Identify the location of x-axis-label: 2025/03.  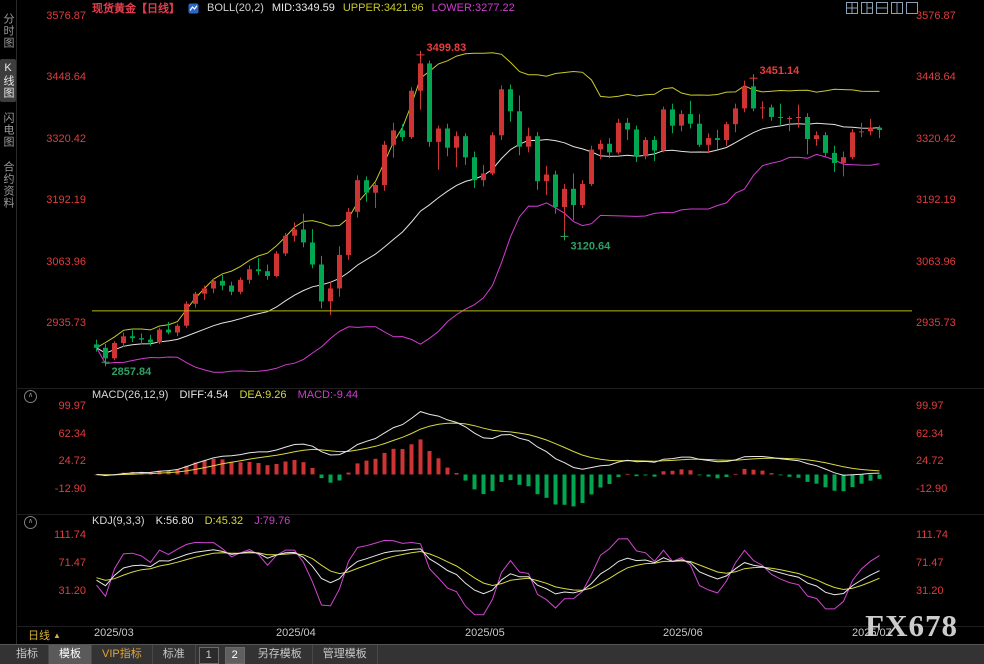
(114, 633).